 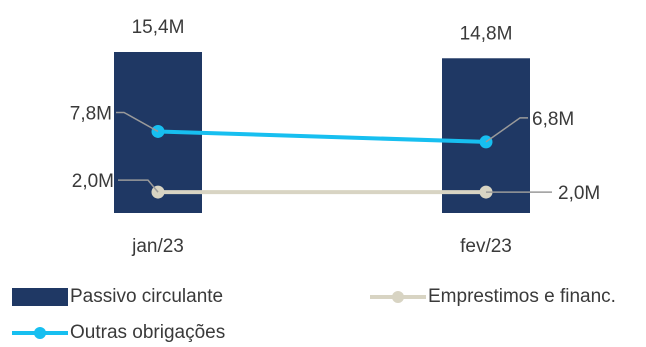 I want to click on legend-label-outras: Outras obrigações, so click(x=148, y=332).